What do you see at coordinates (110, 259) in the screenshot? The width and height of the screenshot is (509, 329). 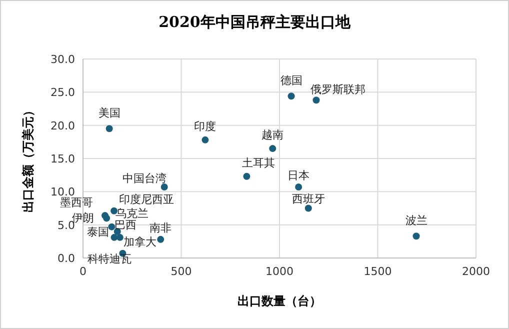 I see `annotation: 科特迪瓦` at bounding box center [110, 259].